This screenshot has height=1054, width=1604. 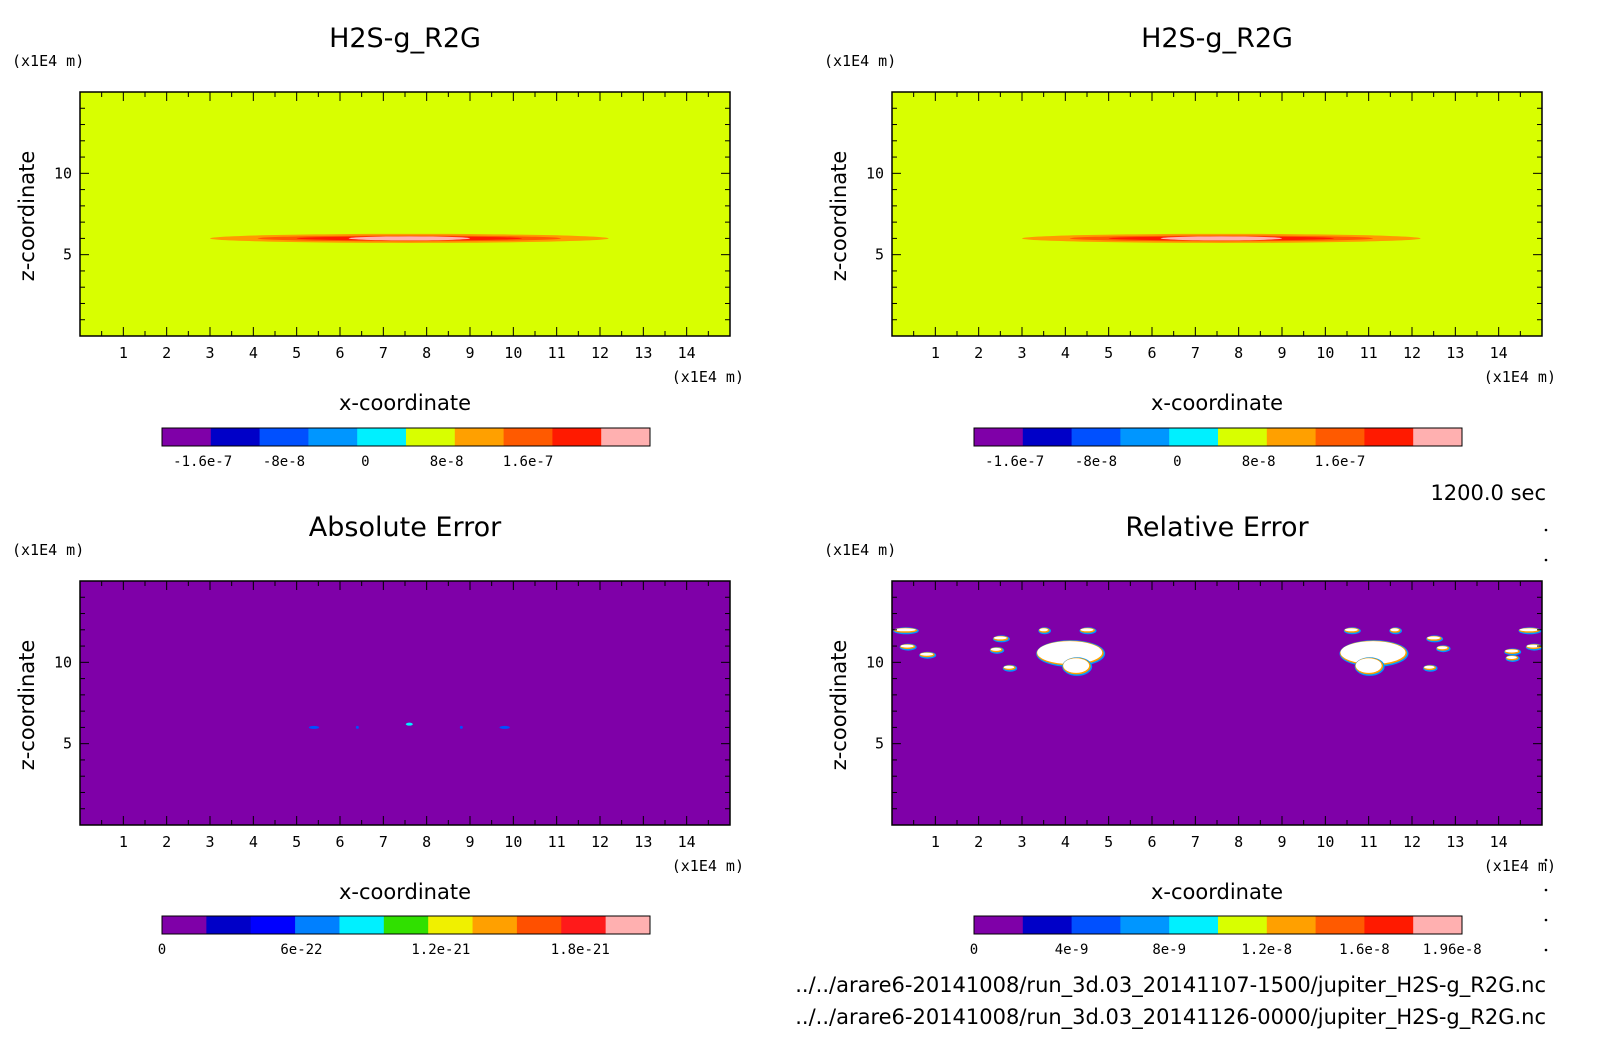 What do you see at coordinates (1488, 493) in the screenshot?
I see `time-label: 1200.0 sec` at bounding box center [1488, 493].